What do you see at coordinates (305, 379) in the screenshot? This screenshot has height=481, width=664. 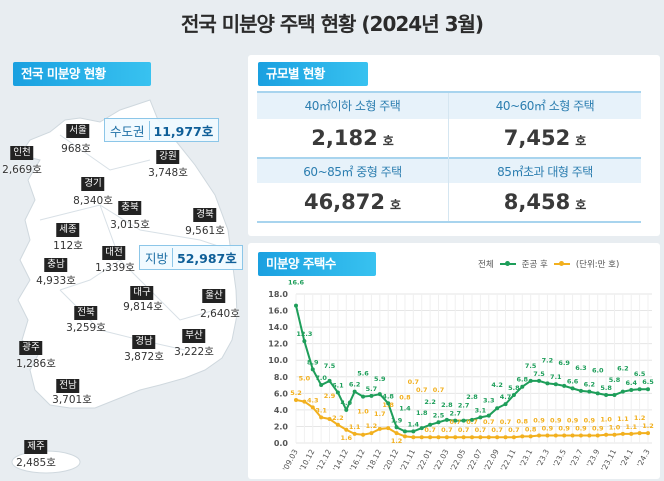 I see `data-label: 5.0` at bounding box center [305, 379].